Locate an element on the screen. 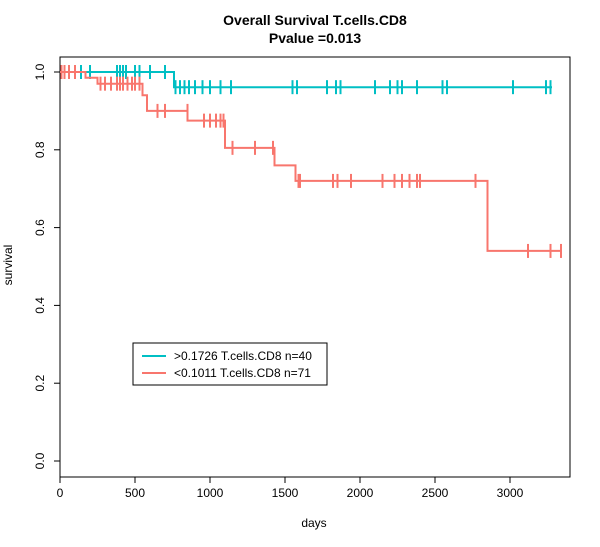  survival-curve is located at coordinates (306, 80).